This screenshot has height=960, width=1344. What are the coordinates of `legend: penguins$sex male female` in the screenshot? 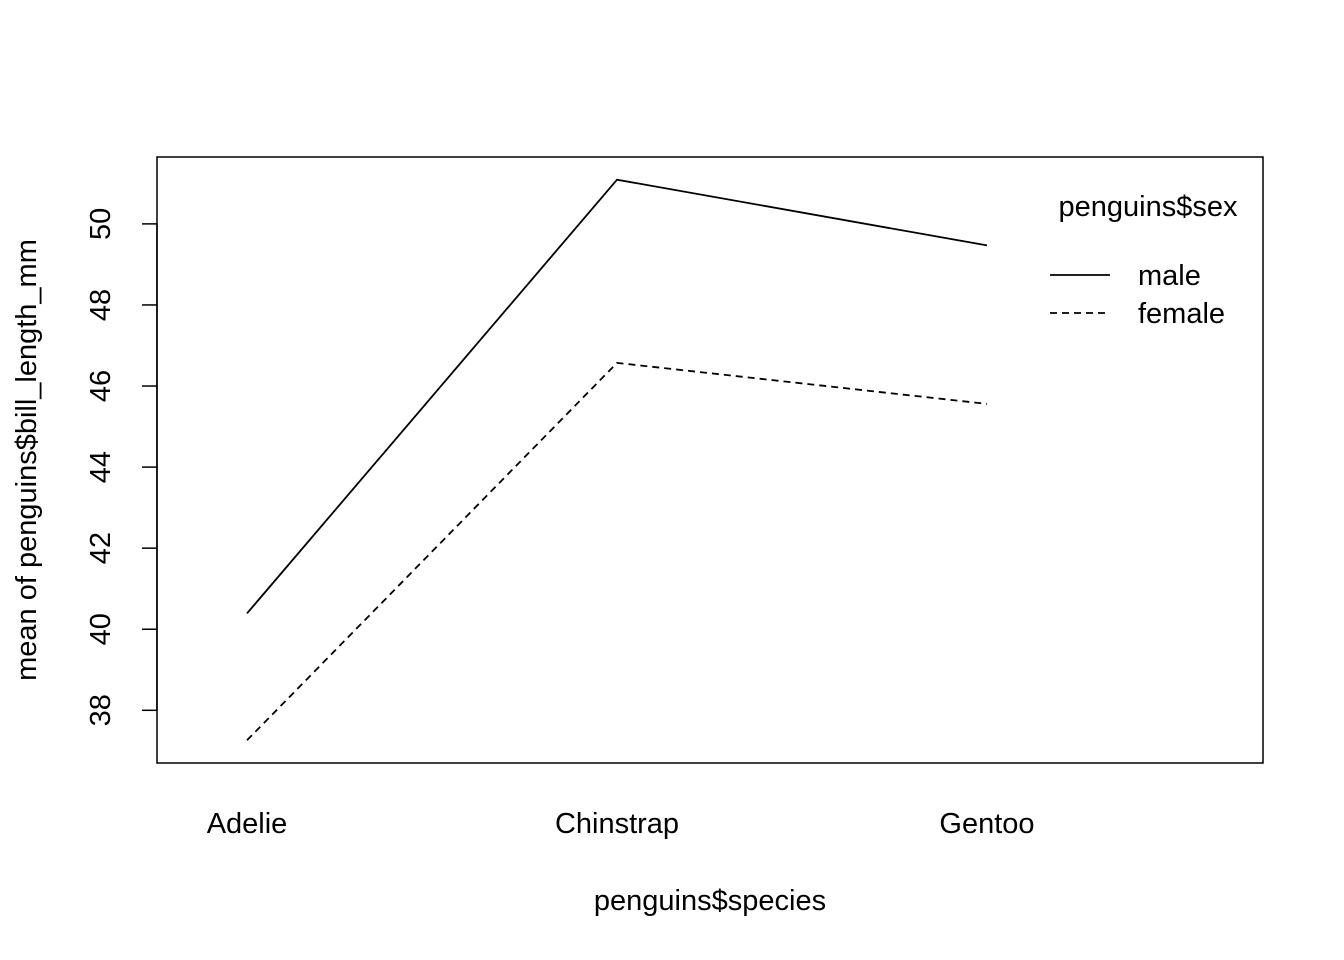 It's located at (1144, 260).